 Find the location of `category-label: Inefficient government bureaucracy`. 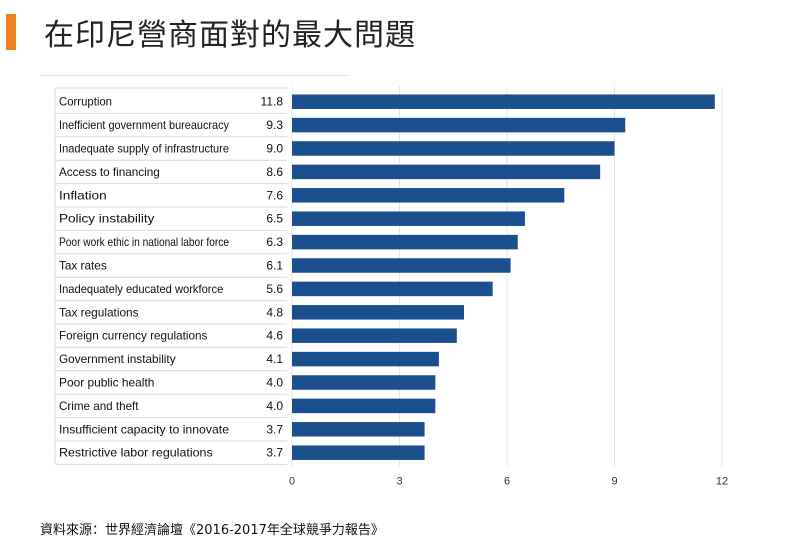

category-label: Inefficient government bureaucracy is located at coordinates (144, 125).